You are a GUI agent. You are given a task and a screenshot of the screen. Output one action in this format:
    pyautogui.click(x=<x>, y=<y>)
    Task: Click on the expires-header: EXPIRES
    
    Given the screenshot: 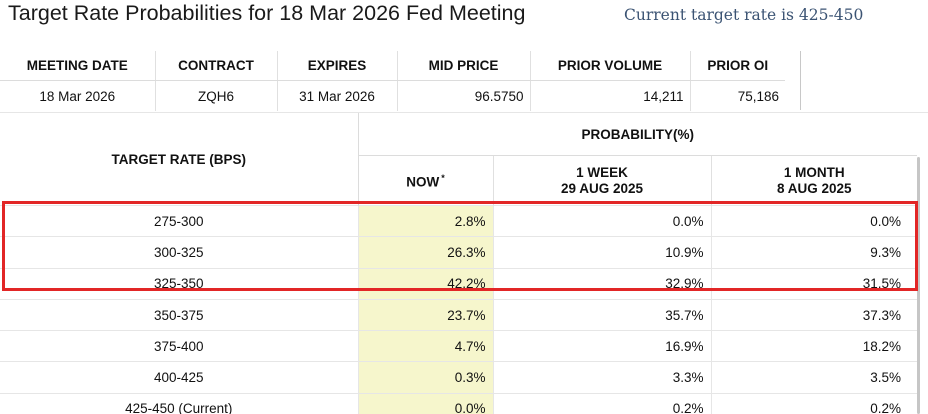 What is the action you would take?
    pyautogui.click(x=336, y=66)
    